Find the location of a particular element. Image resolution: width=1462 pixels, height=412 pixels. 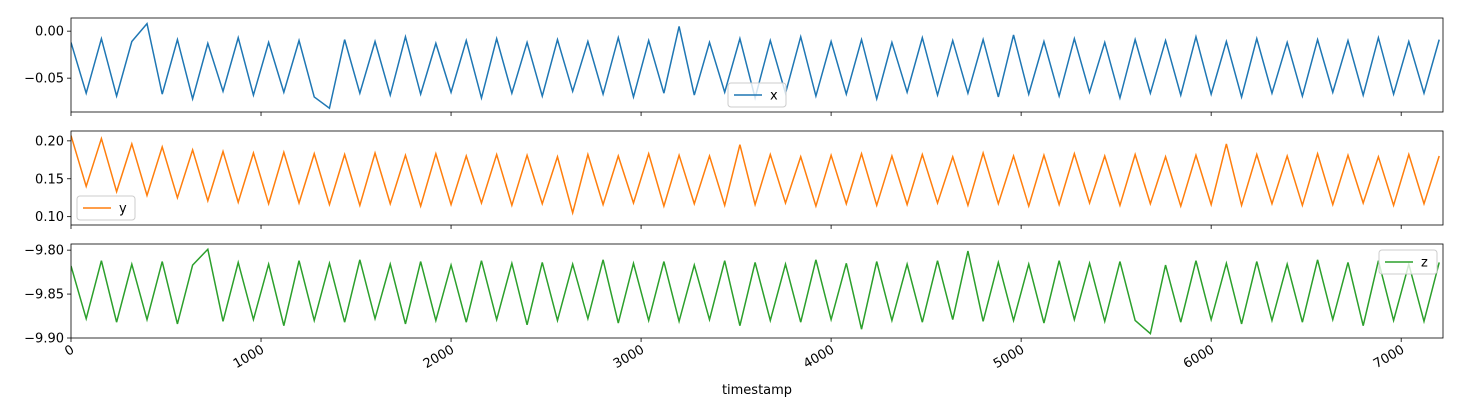

legend: x is located at coordinates (757, 95).